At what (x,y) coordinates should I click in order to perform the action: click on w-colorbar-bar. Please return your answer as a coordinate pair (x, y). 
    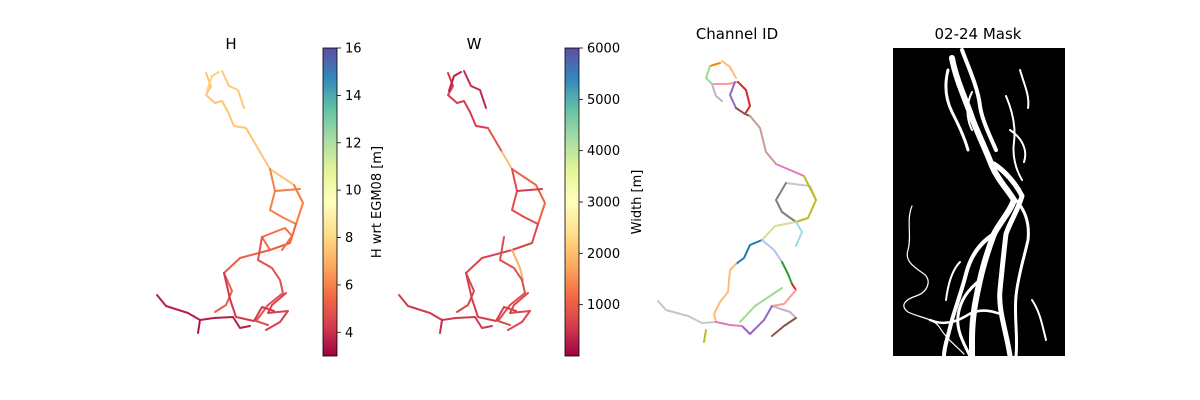
    Looking at the image, I should click on (572, 202).